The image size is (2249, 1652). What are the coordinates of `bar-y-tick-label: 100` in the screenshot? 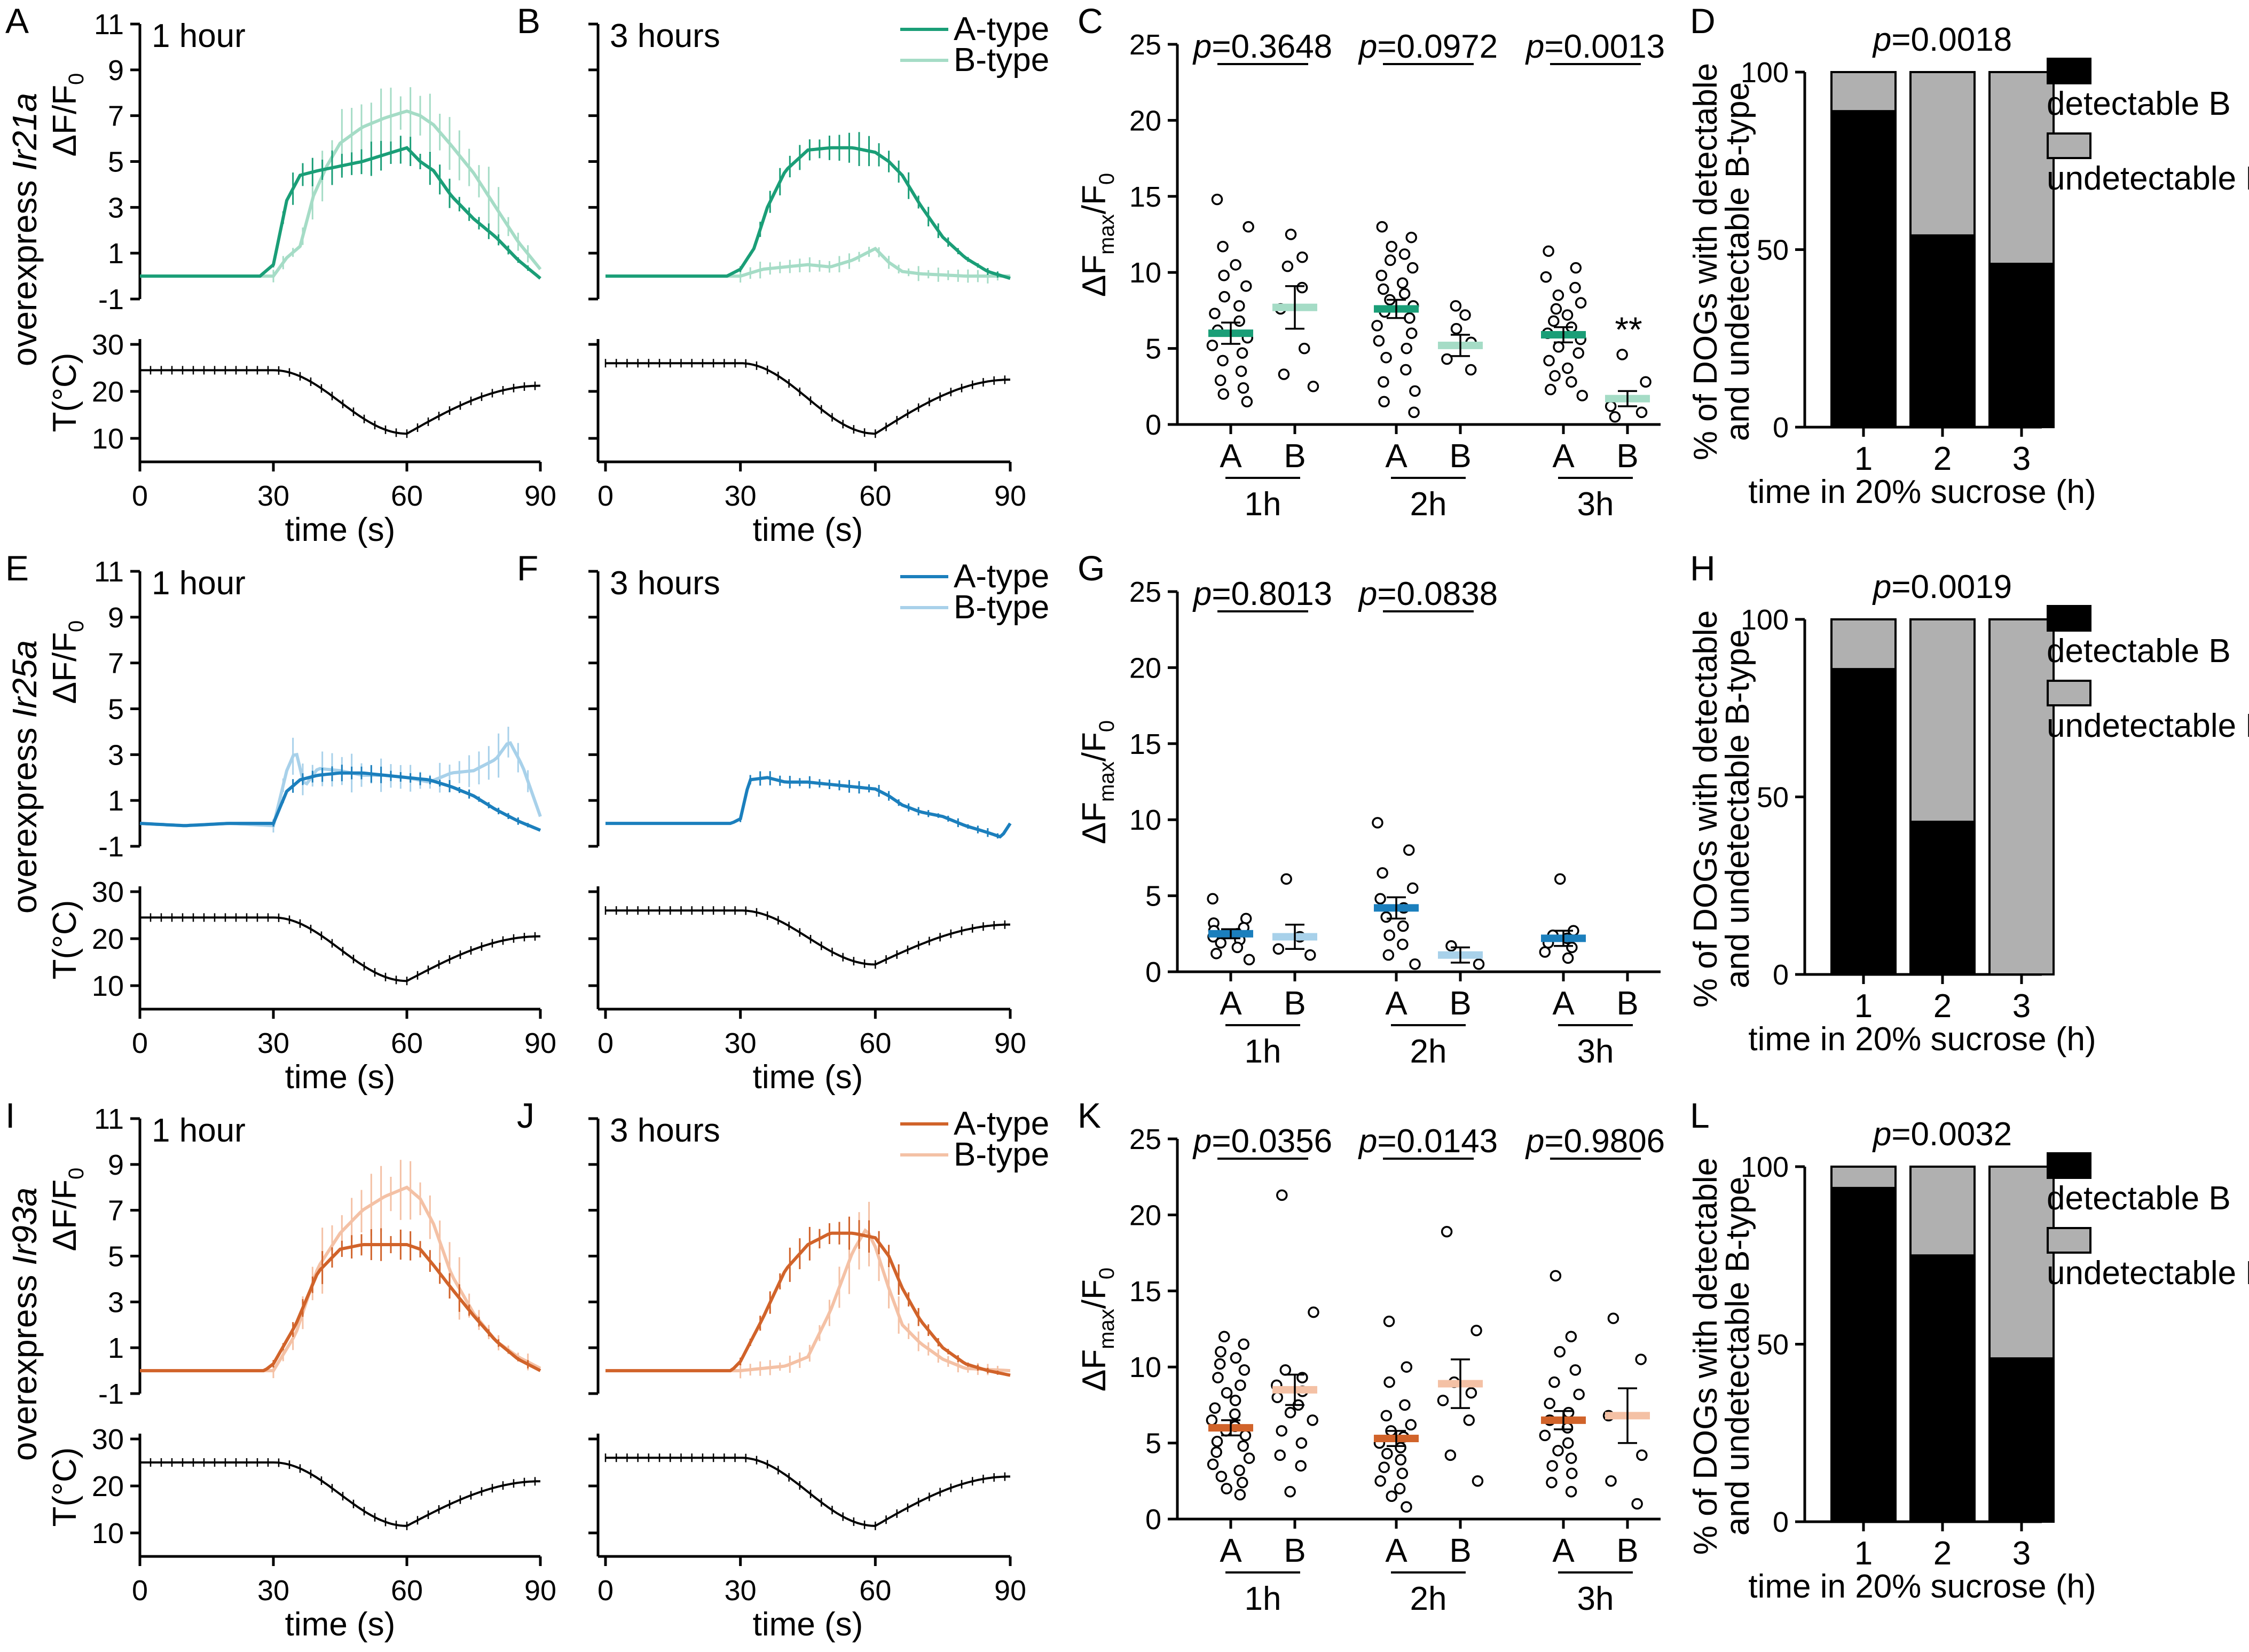 It's located at (1765, 73).